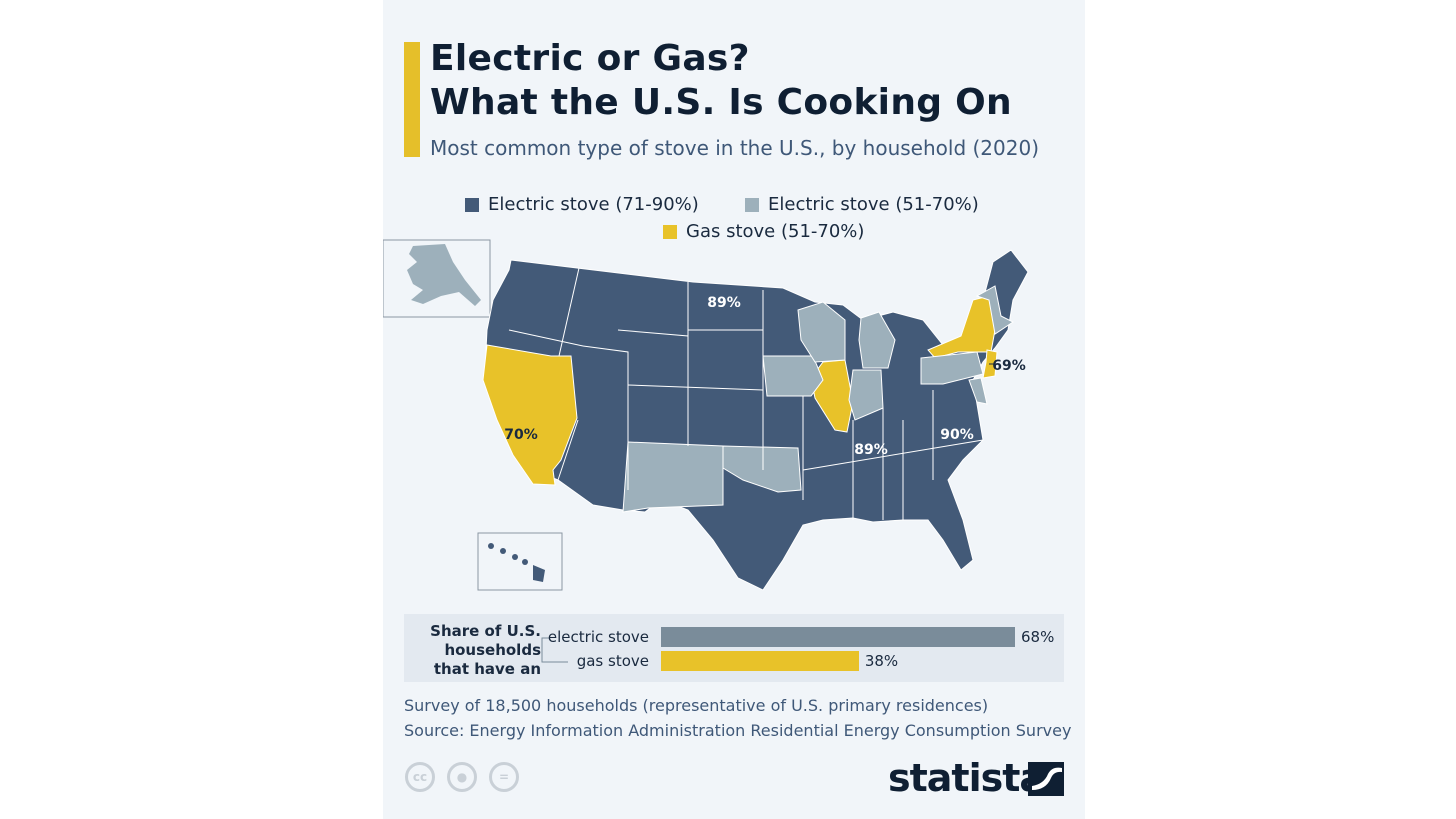  What do you see at coordinates (821, 332) in the screenshot?
I see `state-wisconsin` at bounding box center [821, 332].